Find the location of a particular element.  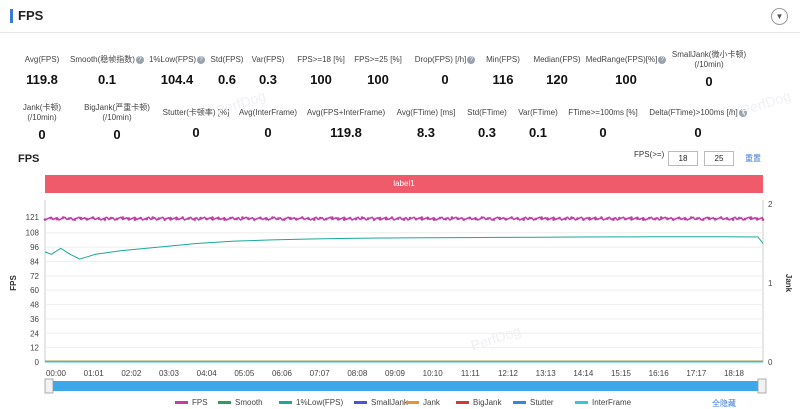

metric-label: Smooth(稳帧指数)? is located at coordinates (107, 60).